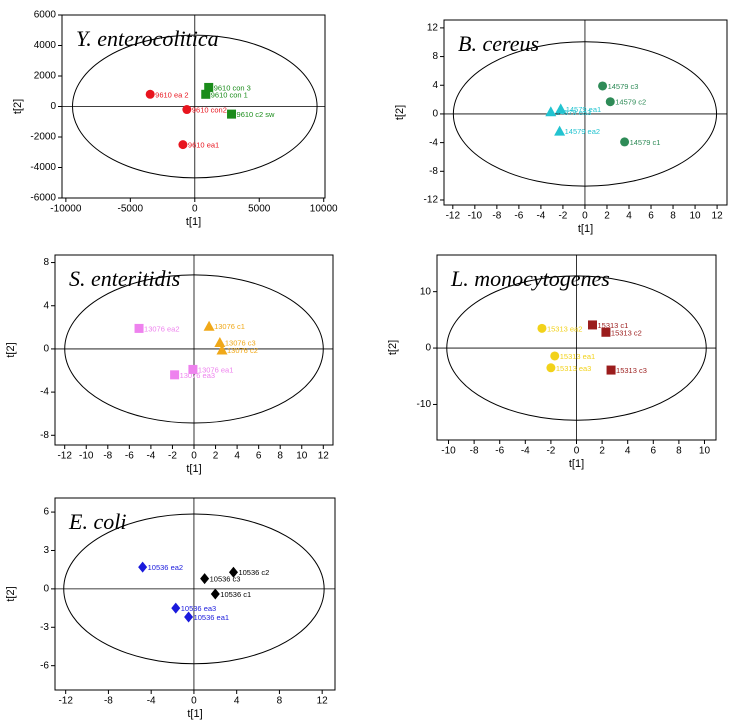 Image resolution: width=738 pixels, height=722 pixels. What do you see at coordinates (46, 262) in the screenshot?
I see `y-tick-label: 8` at bounding box center [46, 262].